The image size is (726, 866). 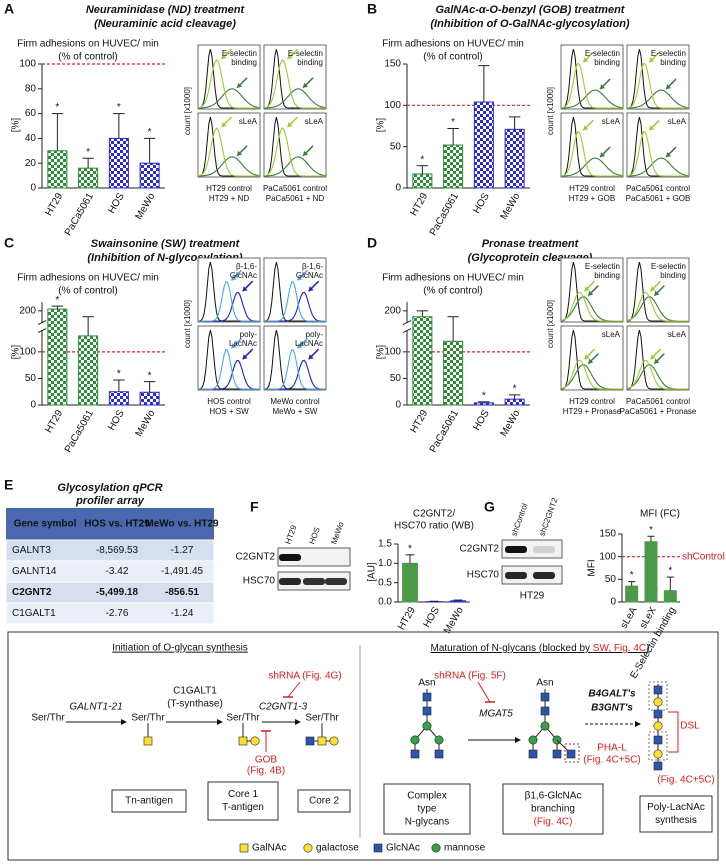 I want to click on histogram-label: β-1,6-, so click(x=246, y=266).